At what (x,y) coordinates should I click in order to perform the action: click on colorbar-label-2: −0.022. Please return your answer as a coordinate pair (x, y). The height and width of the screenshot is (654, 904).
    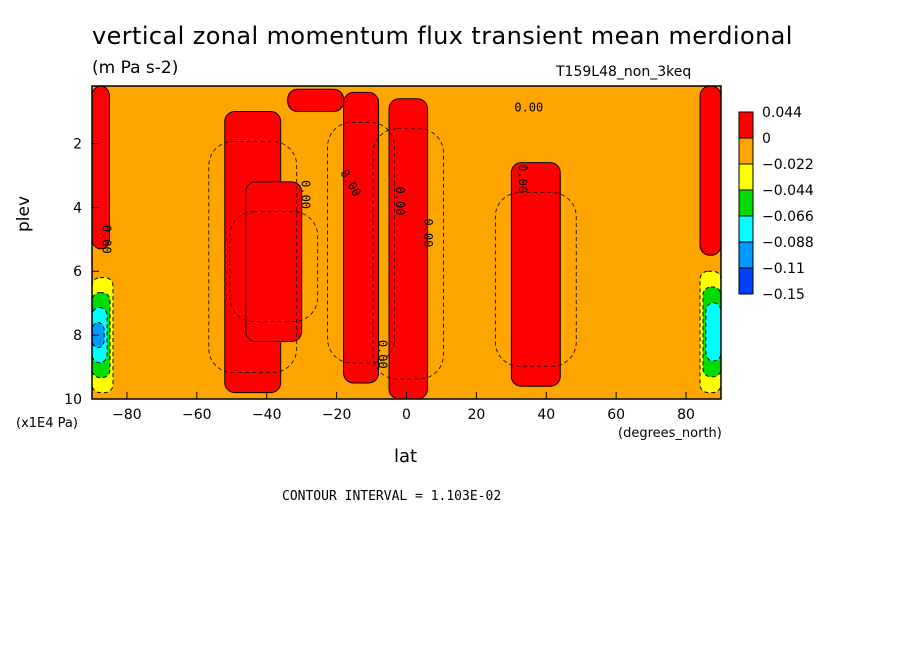
    Looking at the image, I should click on (788, 165).